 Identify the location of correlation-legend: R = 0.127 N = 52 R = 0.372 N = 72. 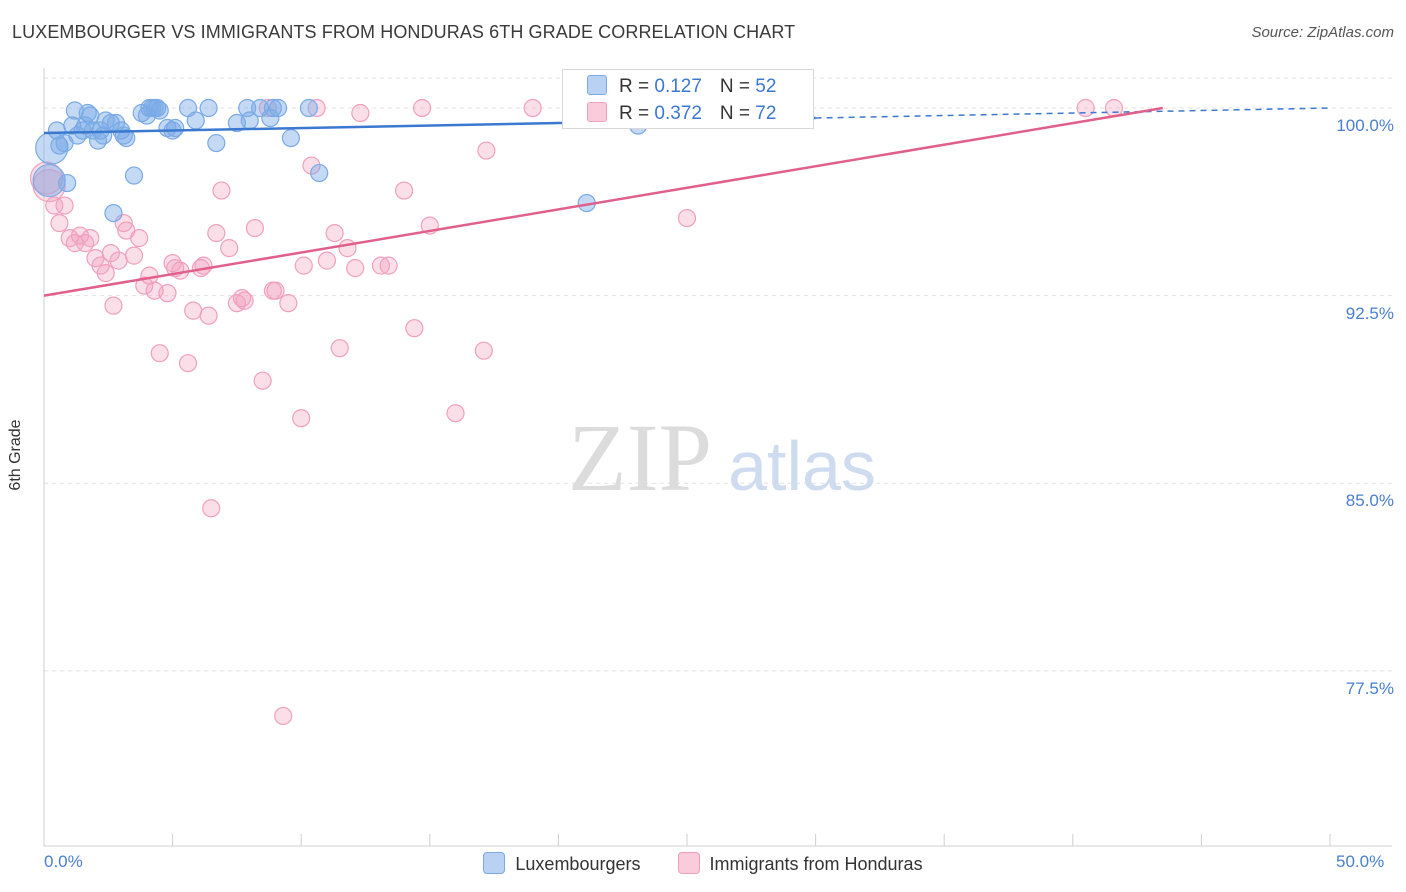
(688, 99).